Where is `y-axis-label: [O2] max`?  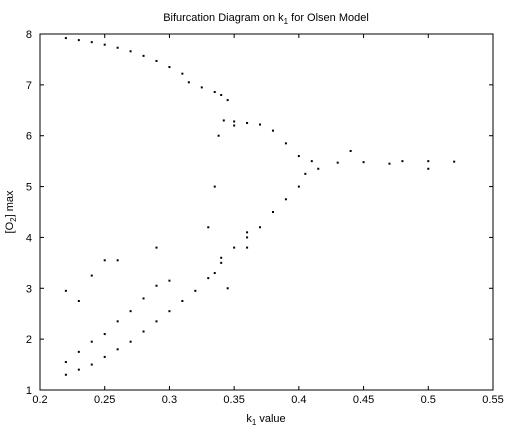 y-axis-label: [O2] max is located at coordinates (11, 211).